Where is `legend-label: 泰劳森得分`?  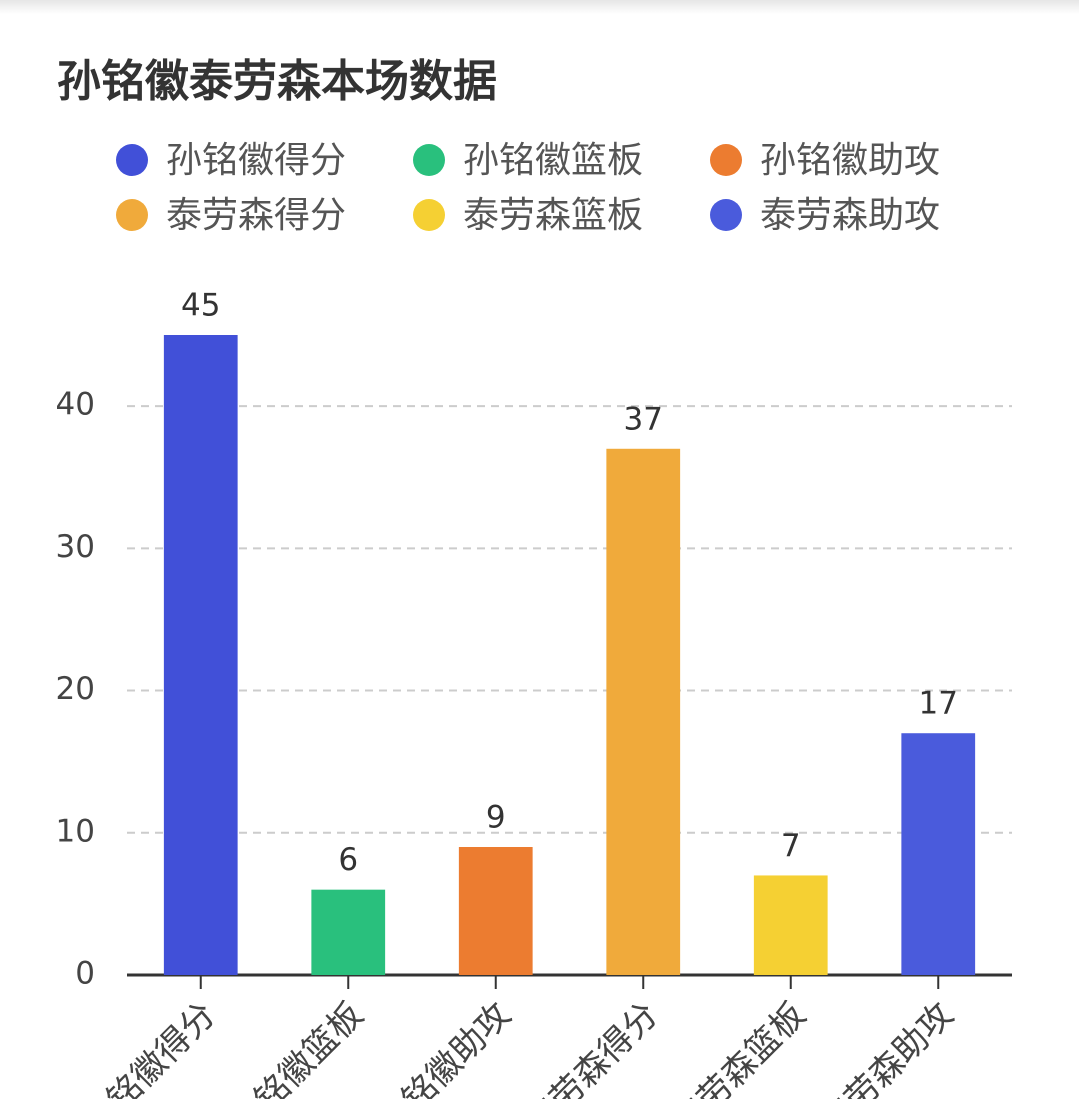 legend-label: 泰劳森得分 is located at coordinates (256, 215).